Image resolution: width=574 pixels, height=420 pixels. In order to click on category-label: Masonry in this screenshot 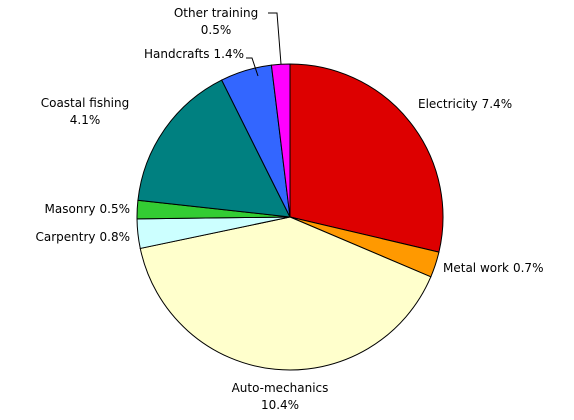, I will do `click(70, 209)`.